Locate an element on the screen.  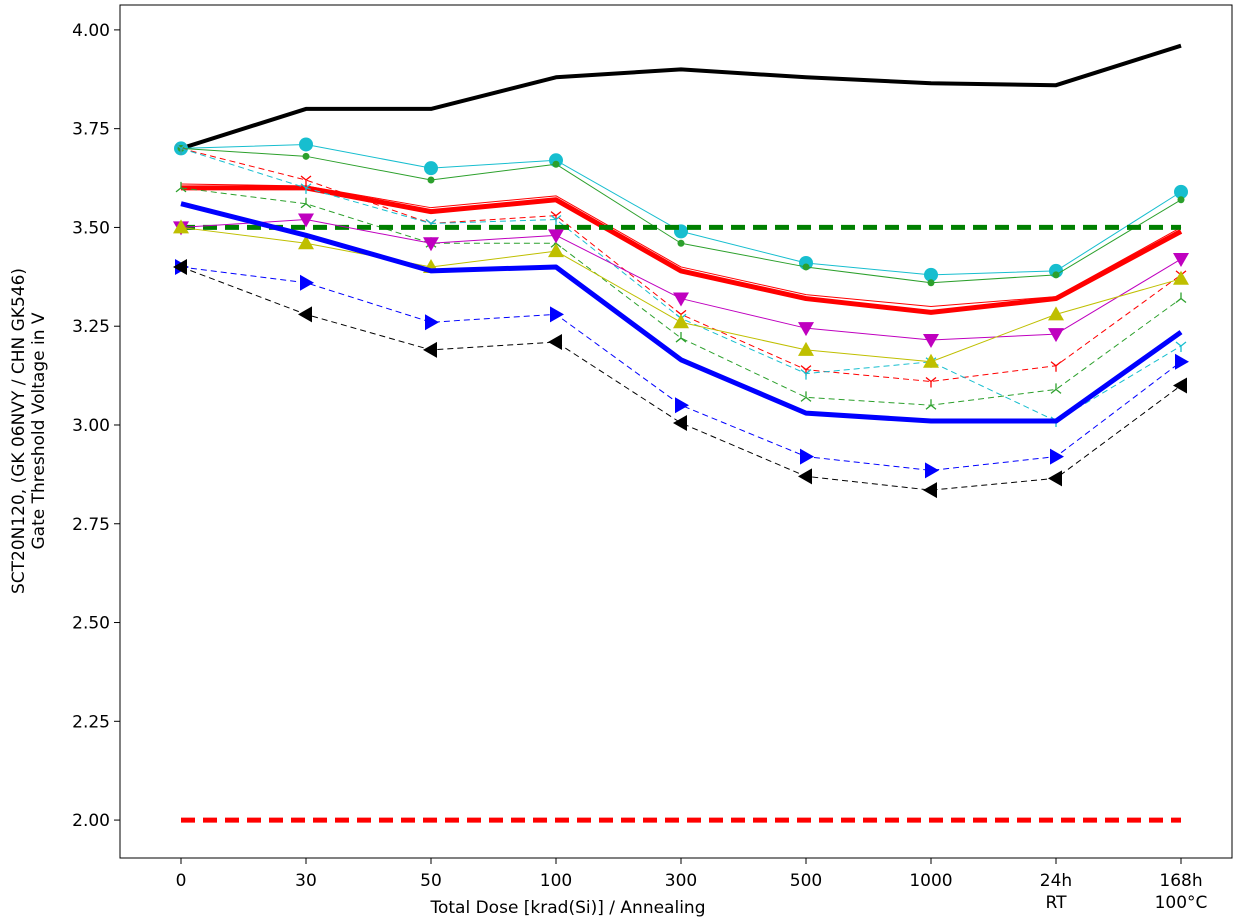
x-tick-label: 1000 is located at coordinates (930, 881).